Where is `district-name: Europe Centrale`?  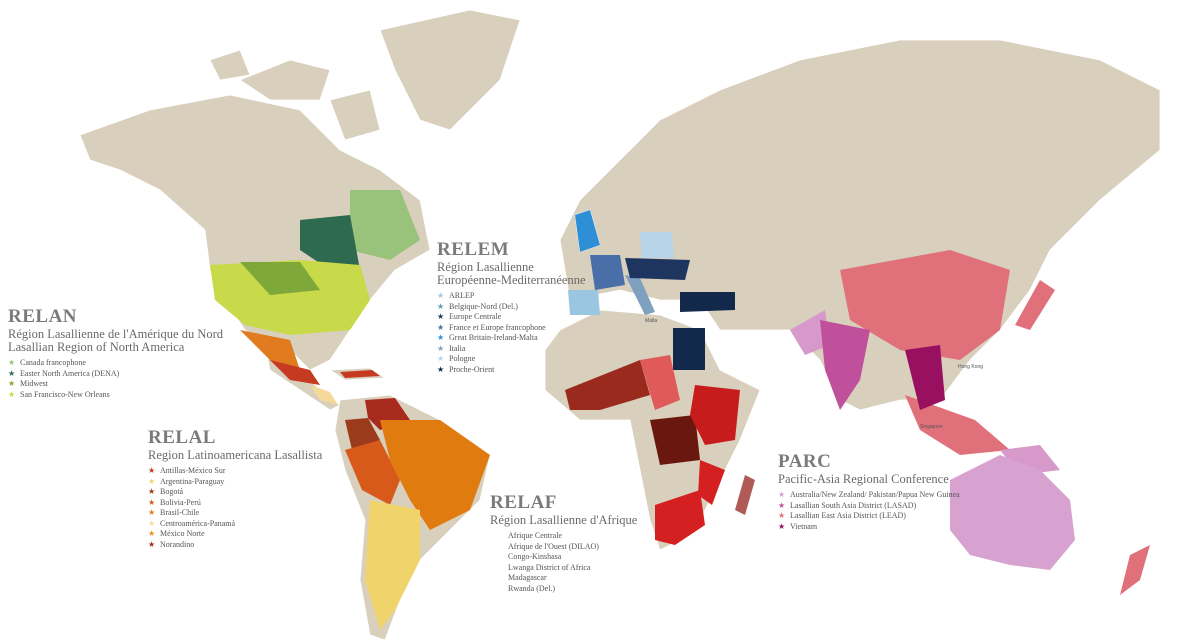
district-name: Europe Centrale is located at coordinates (475, 316).